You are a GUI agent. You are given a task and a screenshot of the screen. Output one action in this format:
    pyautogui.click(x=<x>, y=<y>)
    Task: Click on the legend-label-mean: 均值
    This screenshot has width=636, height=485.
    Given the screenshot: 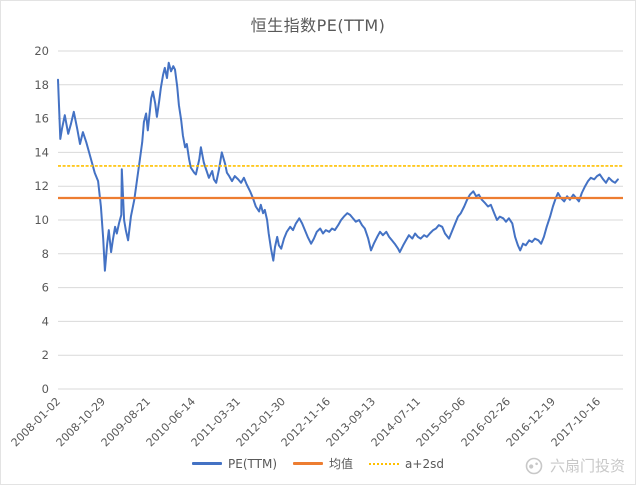 What is the action you would take?
    pyautogui.click(x=341, y=464)
    